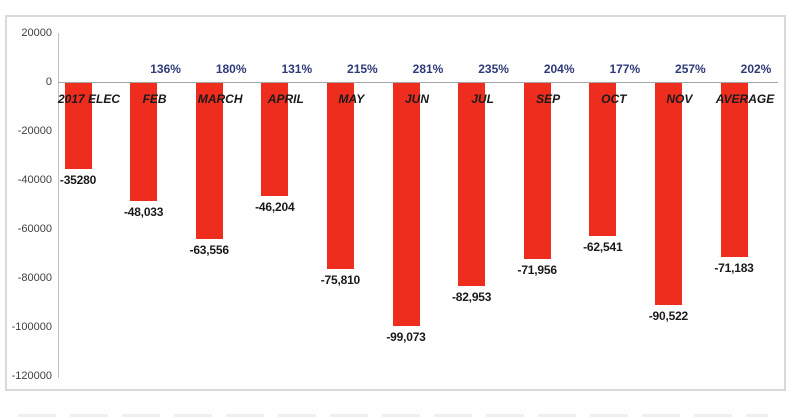 The height and width of the screenshot is (418, 800). Describe the element at coordinates (34, 131) in the screenshot. I see `y-tick-label: -20000` at that location.